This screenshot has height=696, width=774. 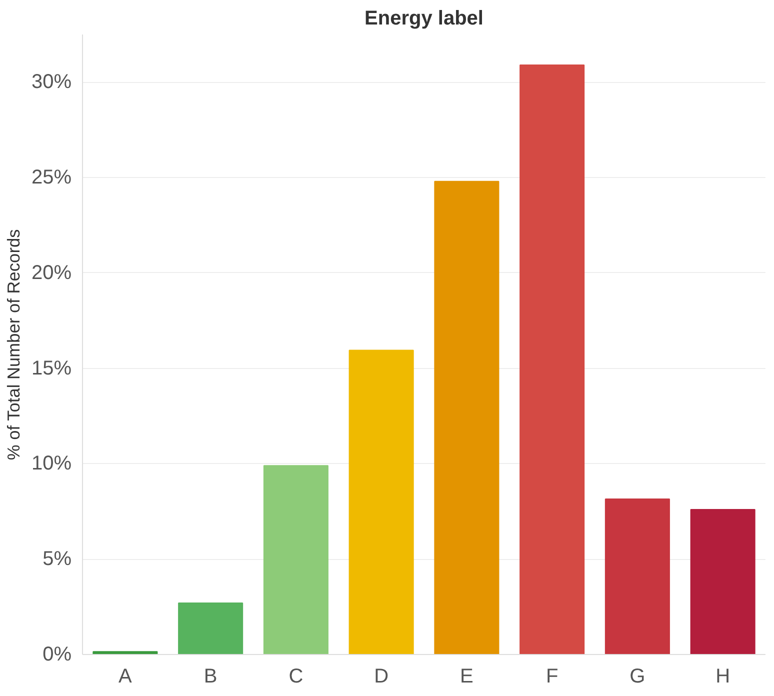 What do you see at coordinates (296, 677) in the screenshot?
I see `x-tick-label: C` at bounding box center [296, 677].